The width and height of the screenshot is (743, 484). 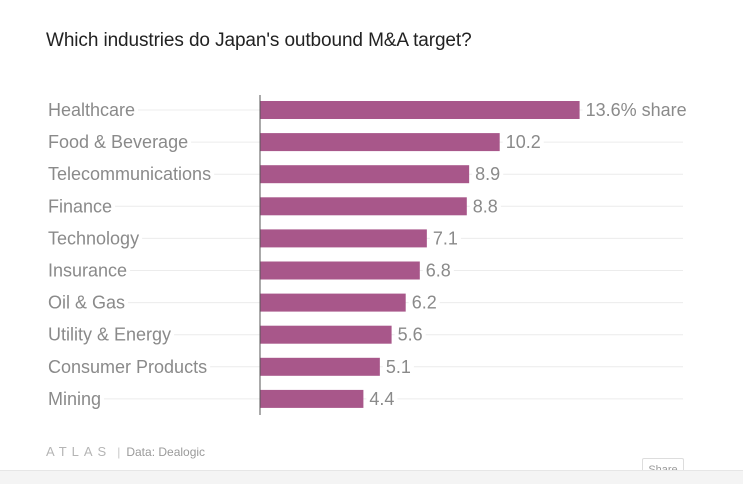 I want to click on category-label: Mining, so click(x=74, y=399).